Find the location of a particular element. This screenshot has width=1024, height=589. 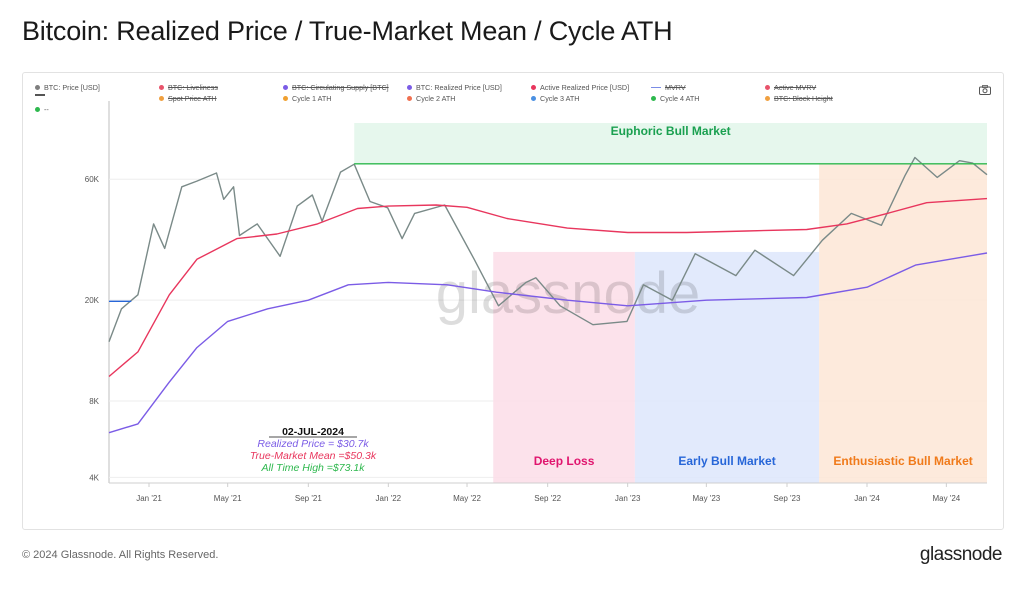

legend-item: Active MVRV is located at coordinates (790, 87).